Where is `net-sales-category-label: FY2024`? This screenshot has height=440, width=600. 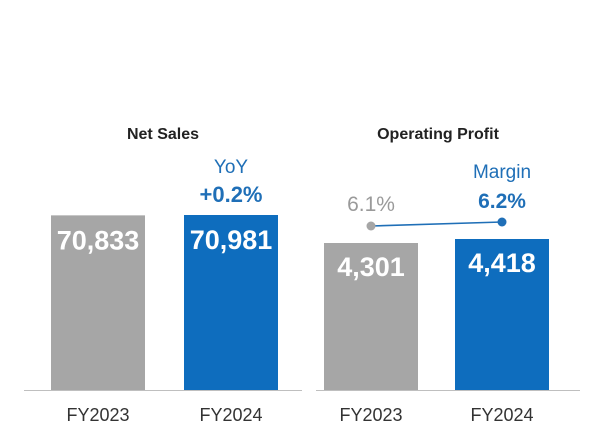
net-sales-category-label: FY2024 is located at coordinates (230, 415).